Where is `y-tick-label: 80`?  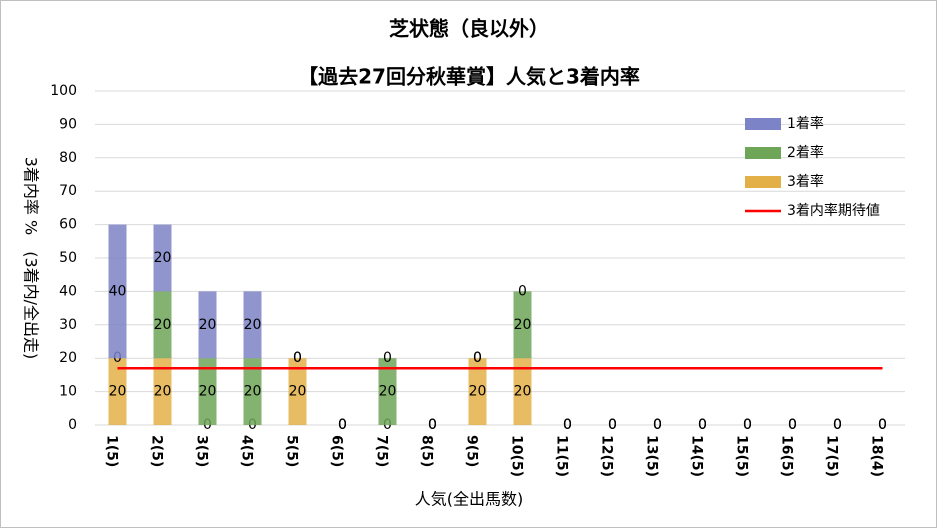
y-tick-label: 80 is located at coordinates (68, 158).